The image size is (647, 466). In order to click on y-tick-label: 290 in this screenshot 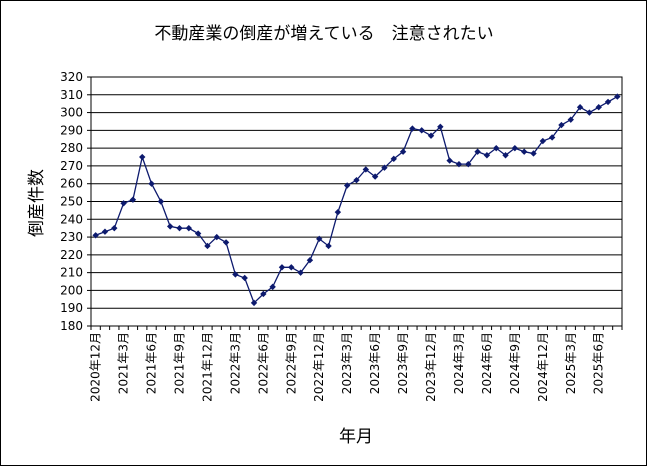, I will do `click(71, 130)`.